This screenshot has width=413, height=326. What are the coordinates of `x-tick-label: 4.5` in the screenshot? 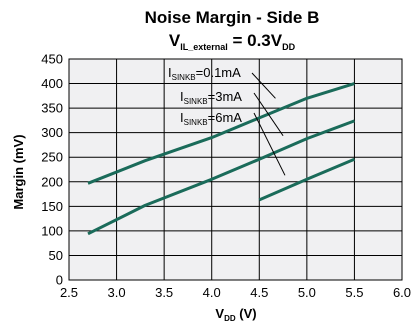 It's located at (259, 292).